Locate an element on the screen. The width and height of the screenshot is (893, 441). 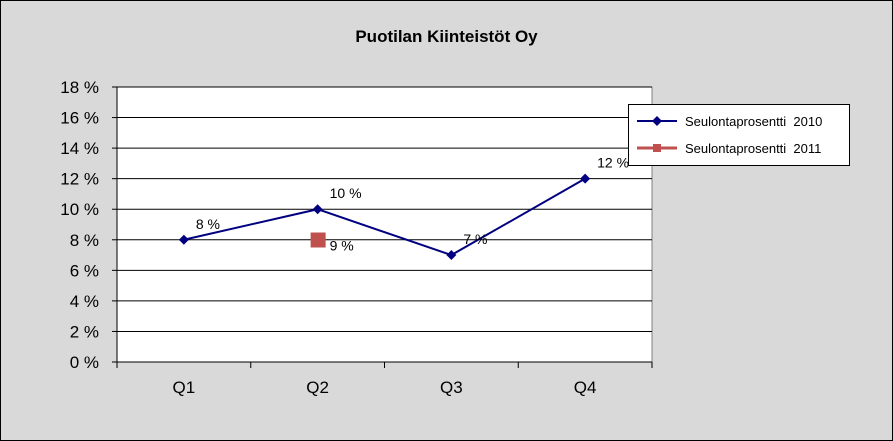
data-label: 9 % is located at coordinates (342, 246).